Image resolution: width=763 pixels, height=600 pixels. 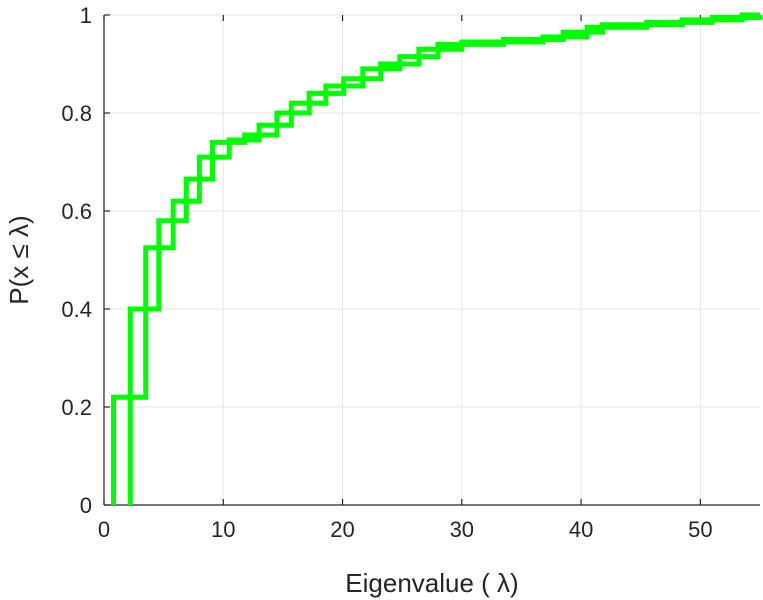 What do you see at coordinates (86, 15) in the screenshot?
I see `y-tick-label: 1` at bounding box center [86, 15].